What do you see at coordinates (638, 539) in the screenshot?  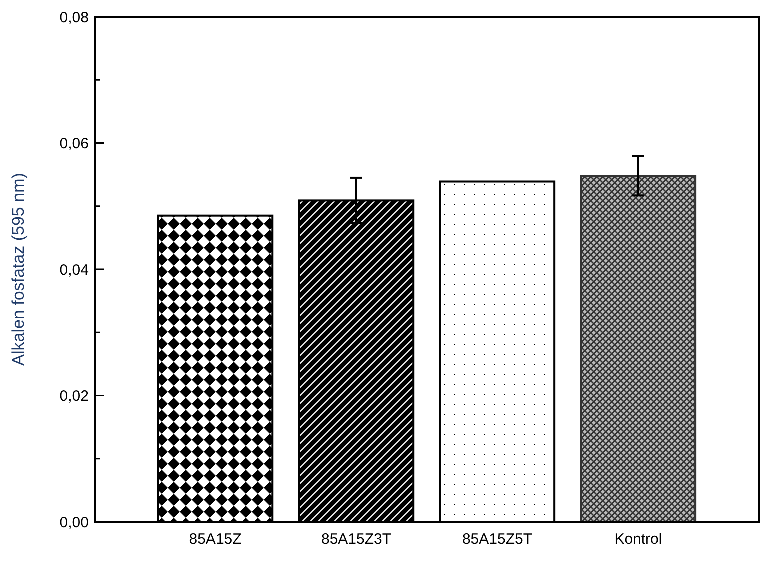 I see `x-tick-label: Kontrol` at bounding box center [638, 539].